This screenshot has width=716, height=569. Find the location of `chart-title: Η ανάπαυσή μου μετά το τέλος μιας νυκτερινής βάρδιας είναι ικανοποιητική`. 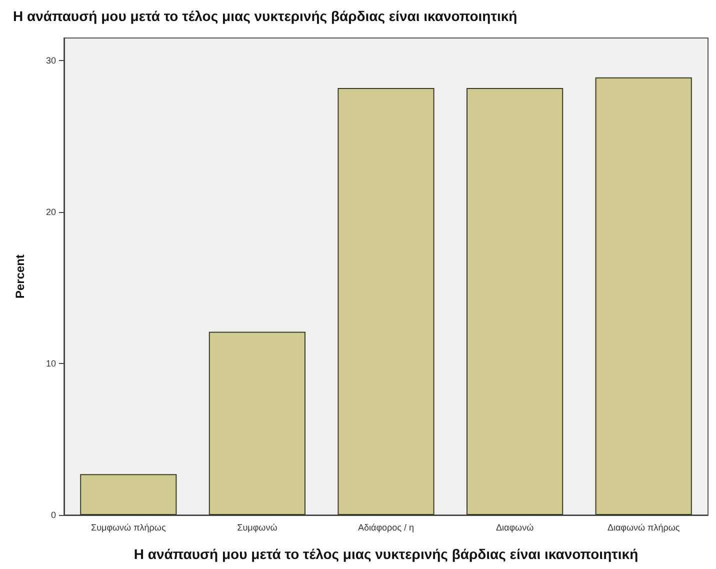

chart-title: Η ανάπαυσή μου μετά το τέλος μιας νυκτερινής βάρδιας είναι ικανοποιητική is located at coordinates (265, 16).